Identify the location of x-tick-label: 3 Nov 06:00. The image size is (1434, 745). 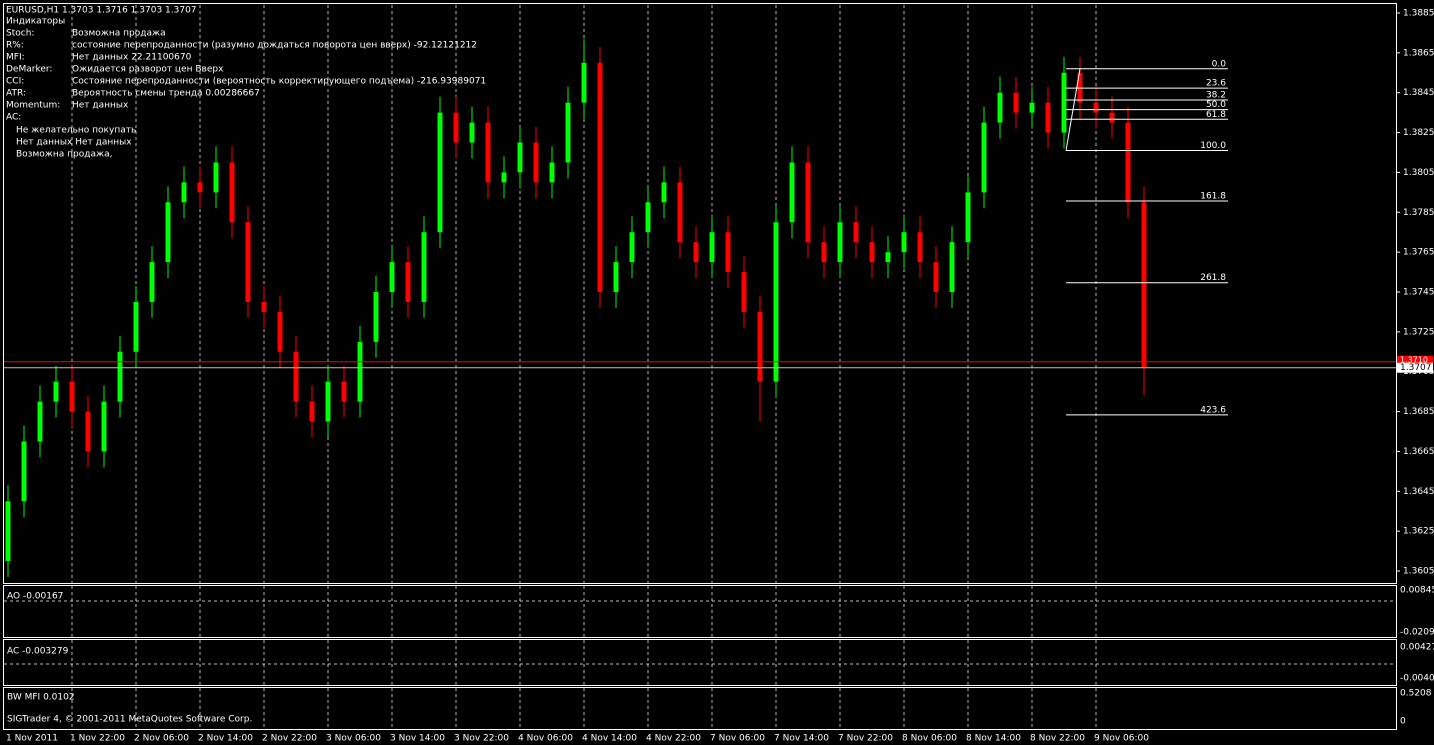
(353, 739).